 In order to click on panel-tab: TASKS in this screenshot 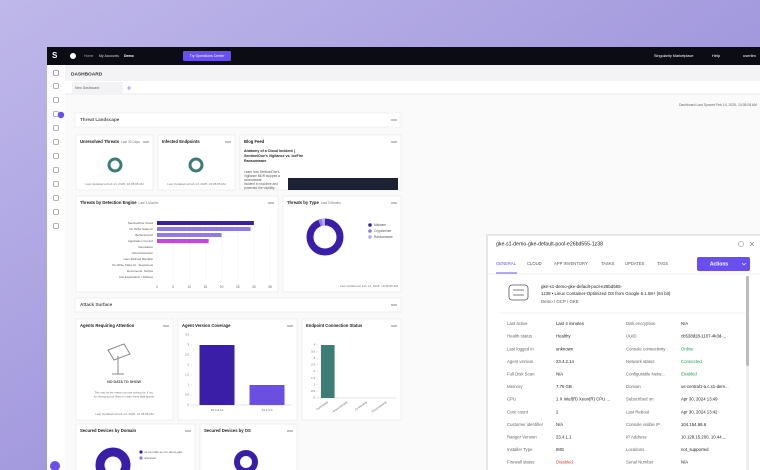, I will do `click(608, 263)`.